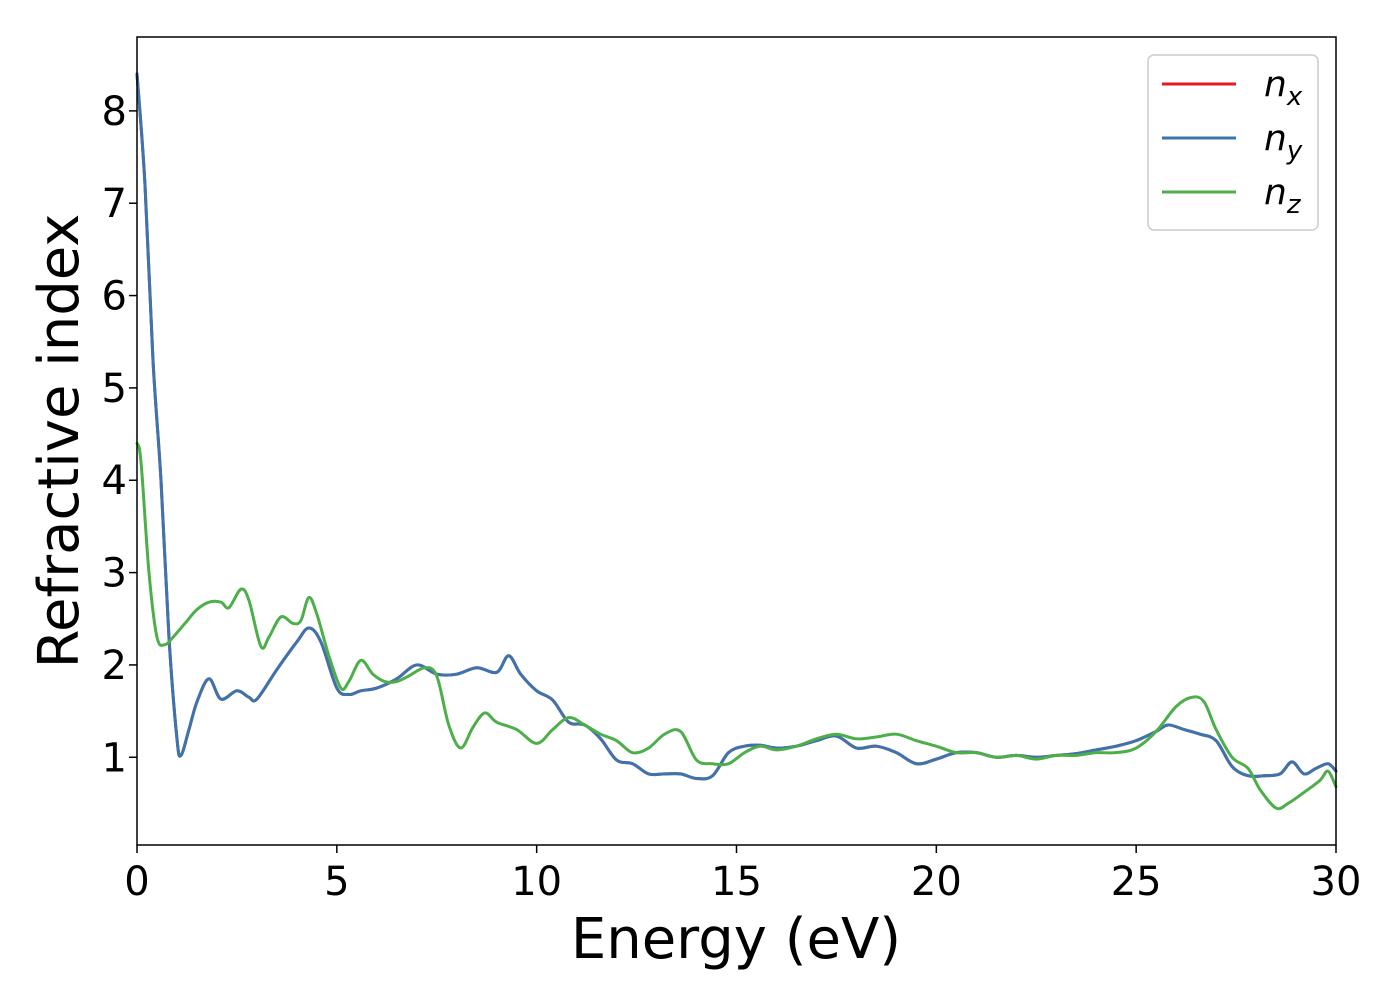 Image resolution: width=1400 pixels, height=1000 pixels. I want to click on x-tick-label: 20, so click(936, 882).